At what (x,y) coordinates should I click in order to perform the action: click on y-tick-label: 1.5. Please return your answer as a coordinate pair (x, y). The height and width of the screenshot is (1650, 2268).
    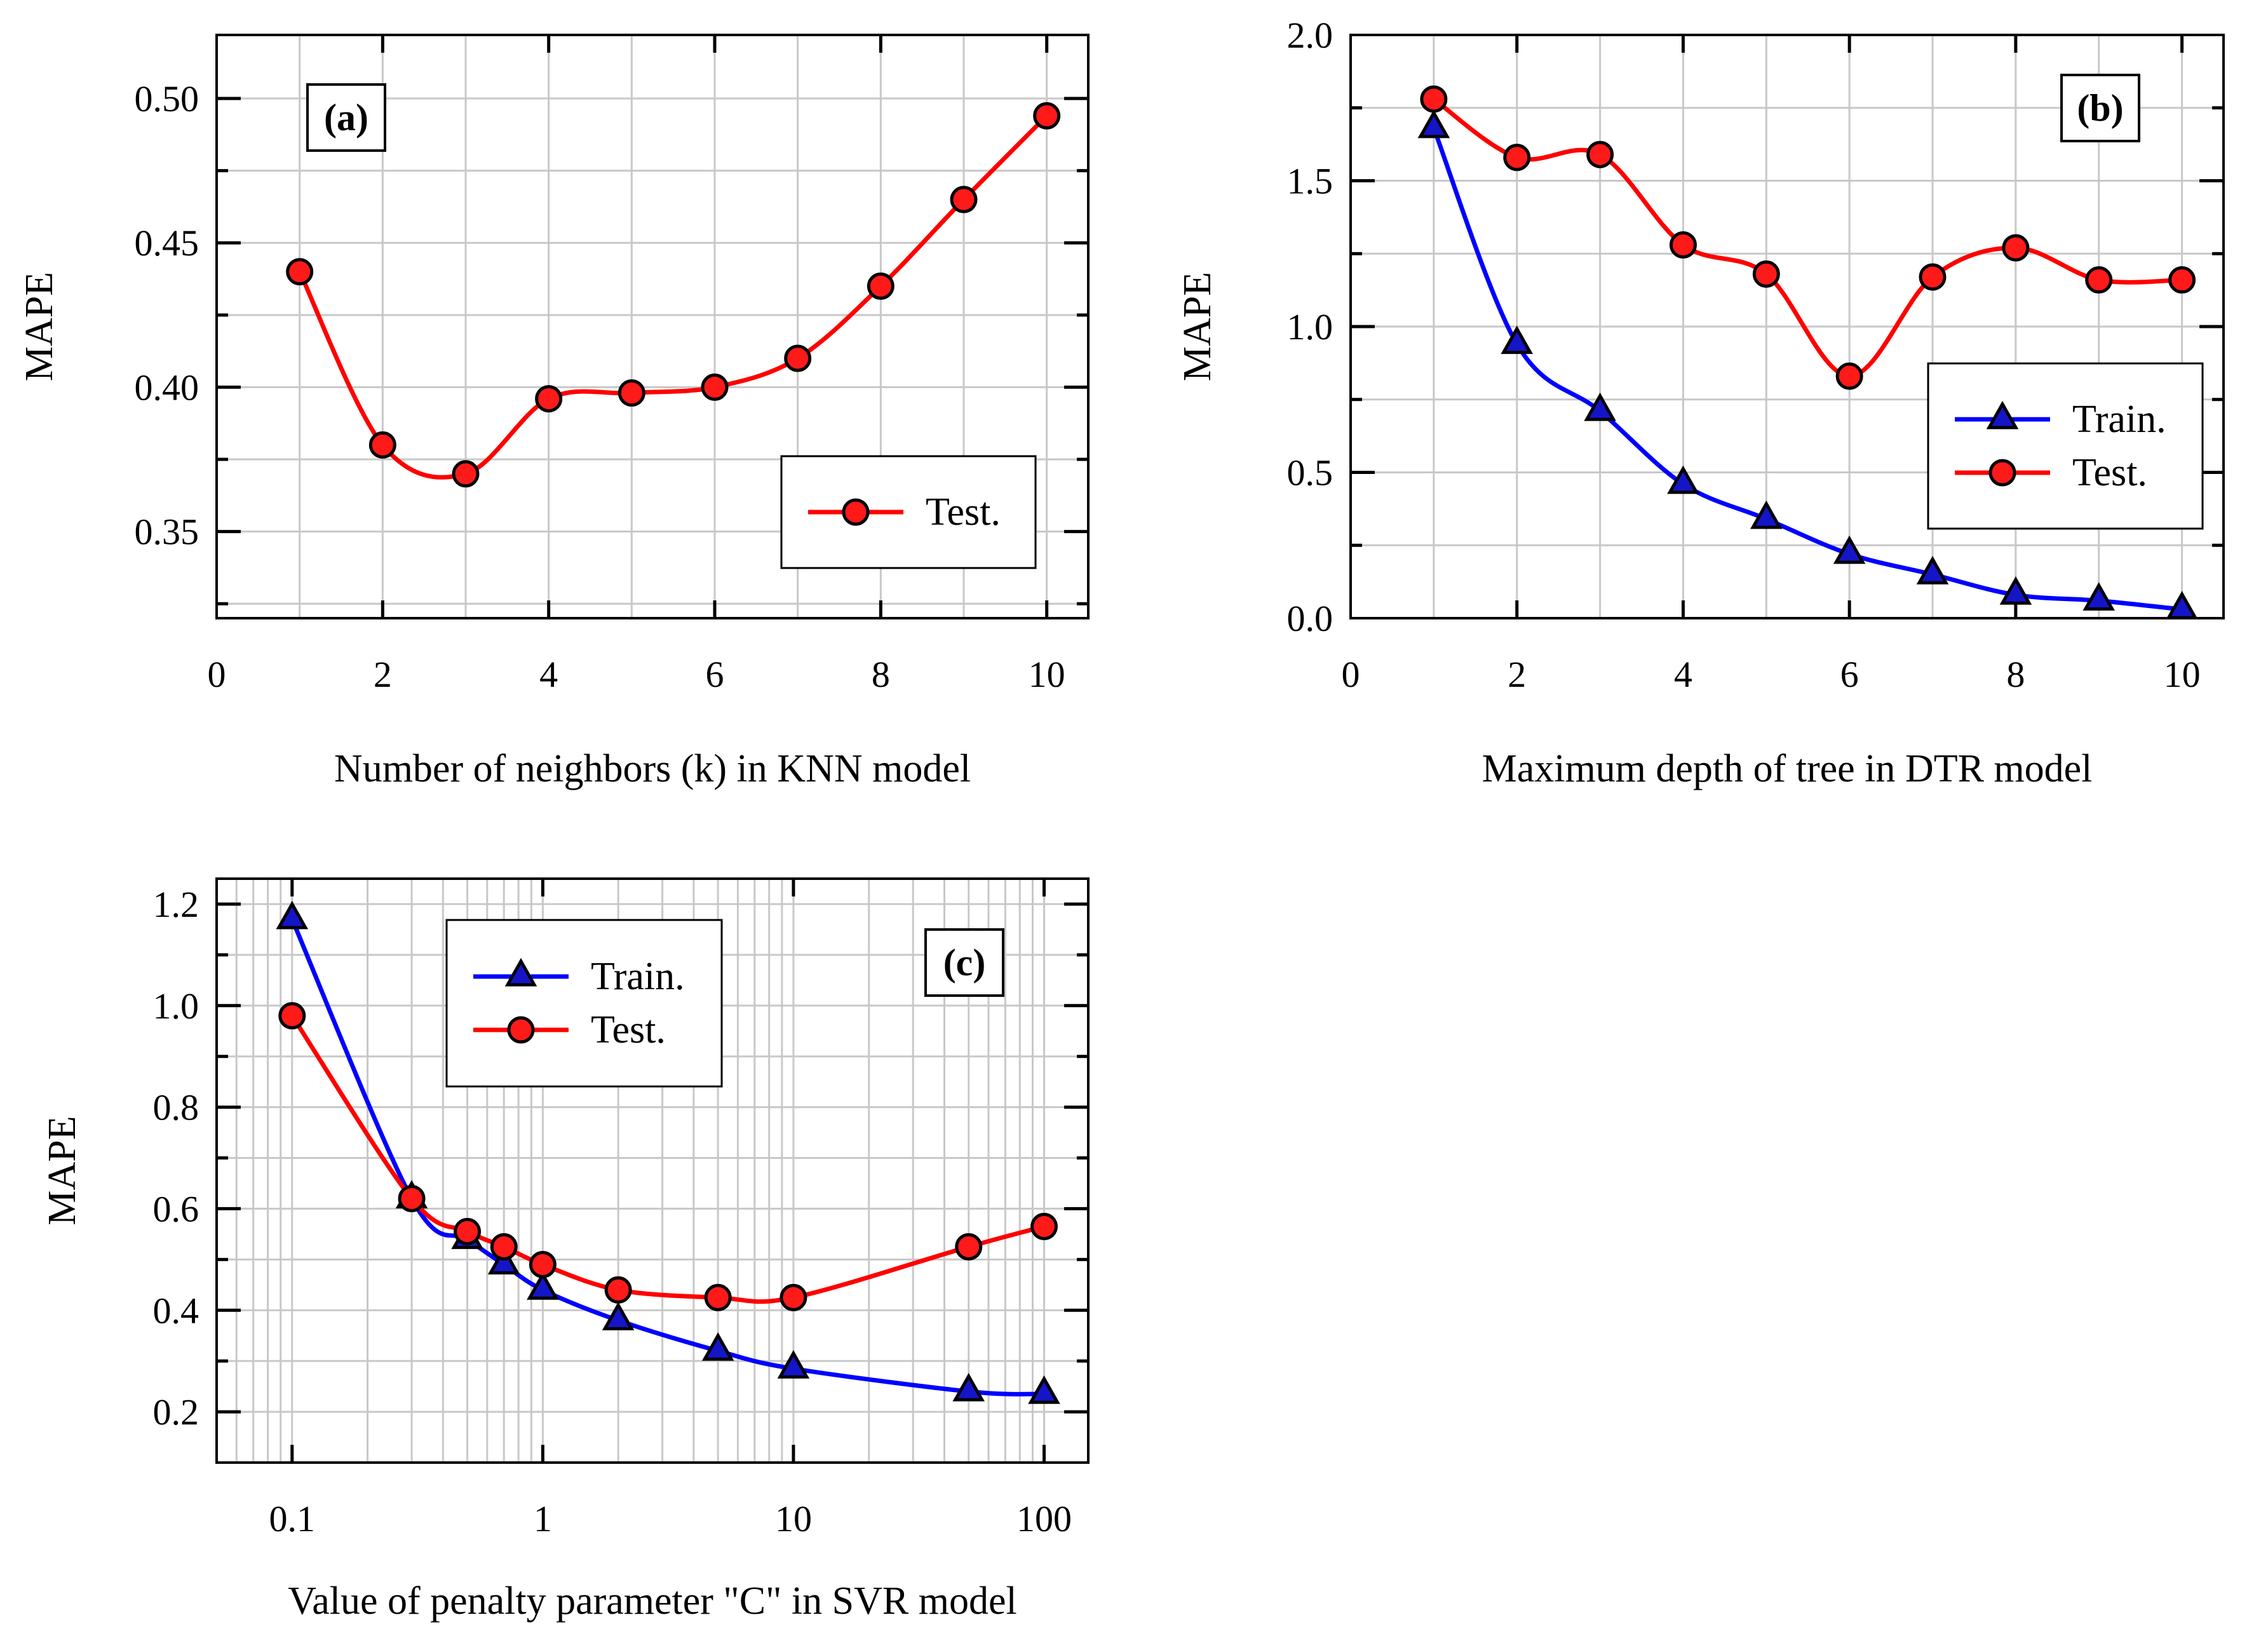
    Looking at the image, I should click on (1310, 181).